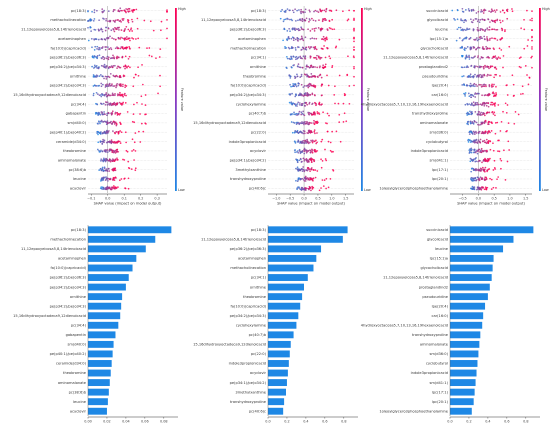 The width and height of the screenshot is (550, 424). Describe the element at coordinates (430, 114) in the screenshot. I see `feature-label: transhydroxyproline` at that location.